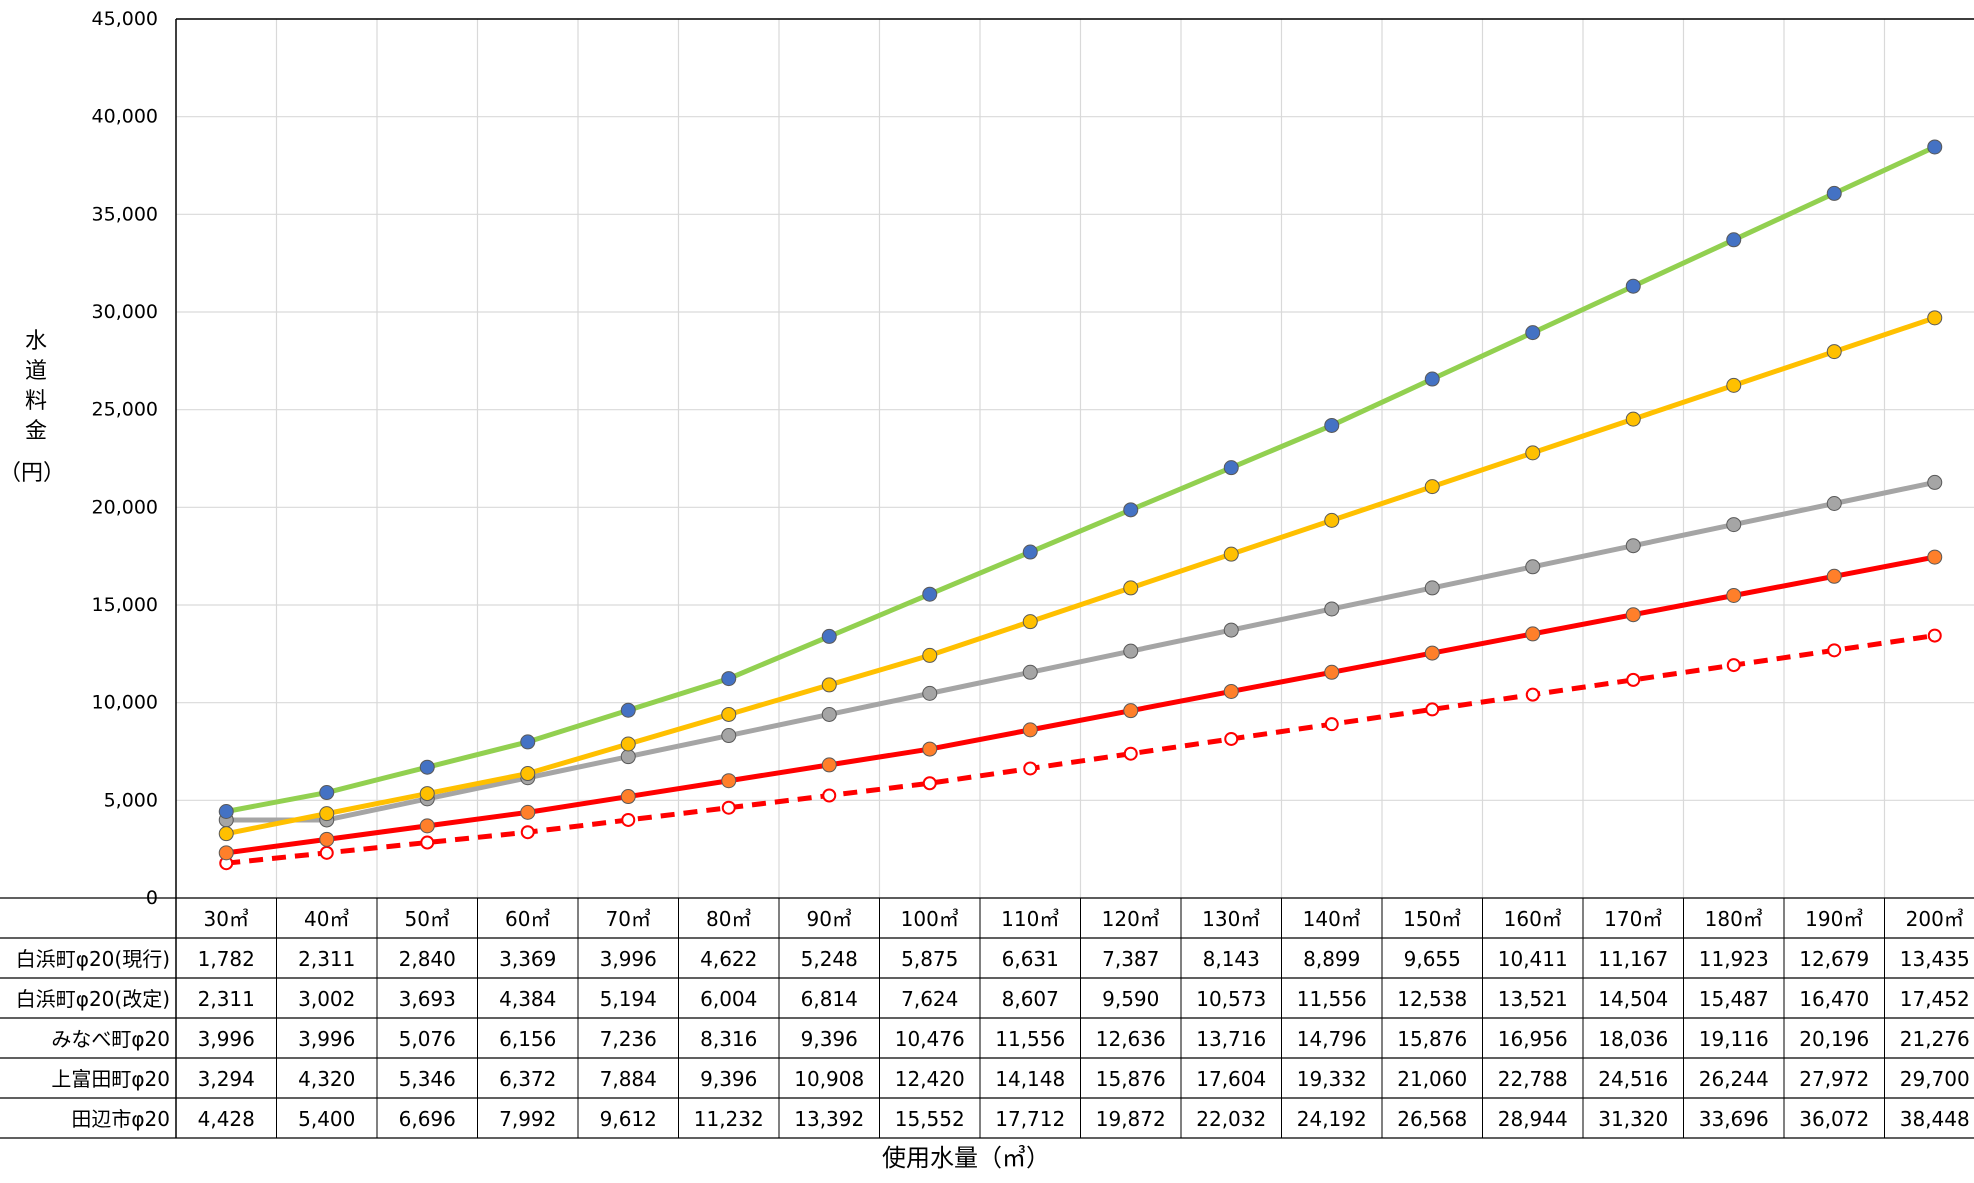 This screenshot has height=1183, width=1974. Describe the element at coordinates (110, 1079) in the screenshot. I see `series-name: 上富田町φ20` at that location.